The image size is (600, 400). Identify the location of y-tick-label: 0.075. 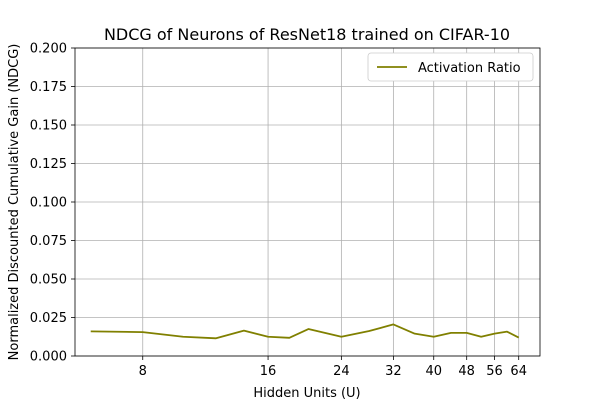
(48, 241).